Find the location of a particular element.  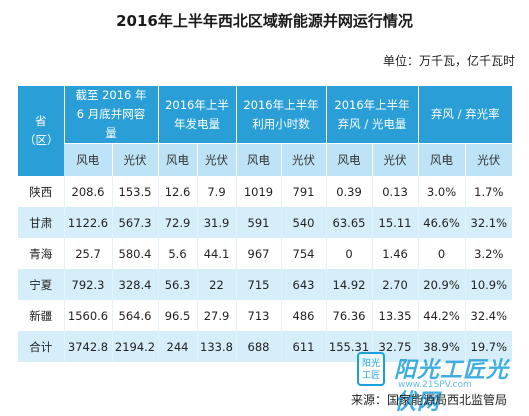

value-cell: 580.4 is located at coordinates (134, 253).